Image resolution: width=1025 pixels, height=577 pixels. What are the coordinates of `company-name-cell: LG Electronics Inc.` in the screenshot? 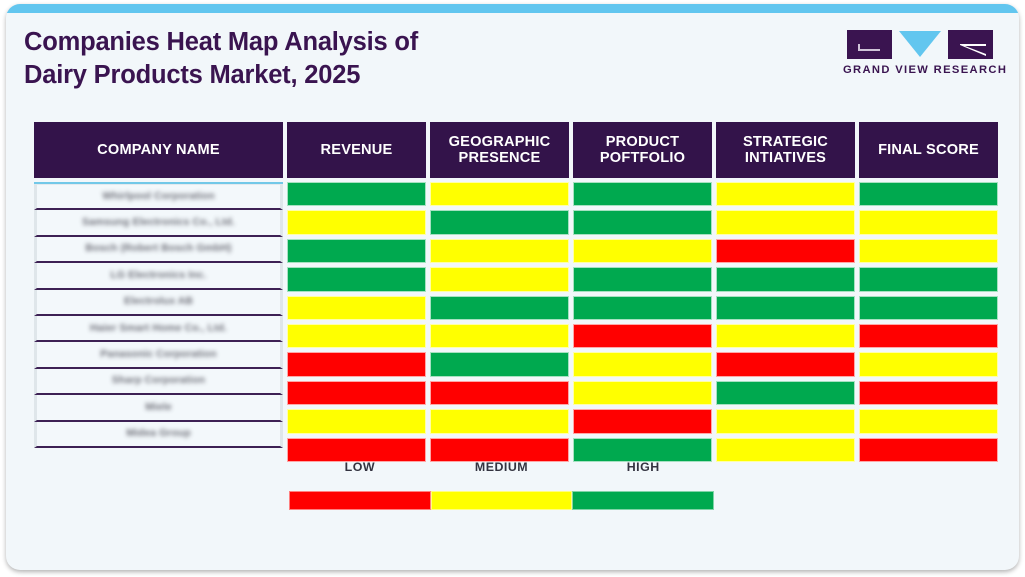 It's located at (158, 276).